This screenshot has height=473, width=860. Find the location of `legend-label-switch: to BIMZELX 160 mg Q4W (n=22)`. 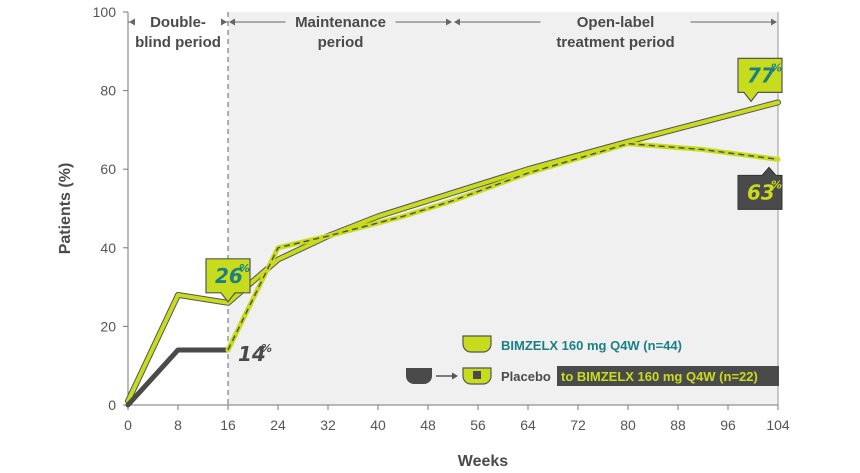

legend-label-switch: to BIMZELX 160 mg Q4W (n=22) is located at coordinates (659, 376).